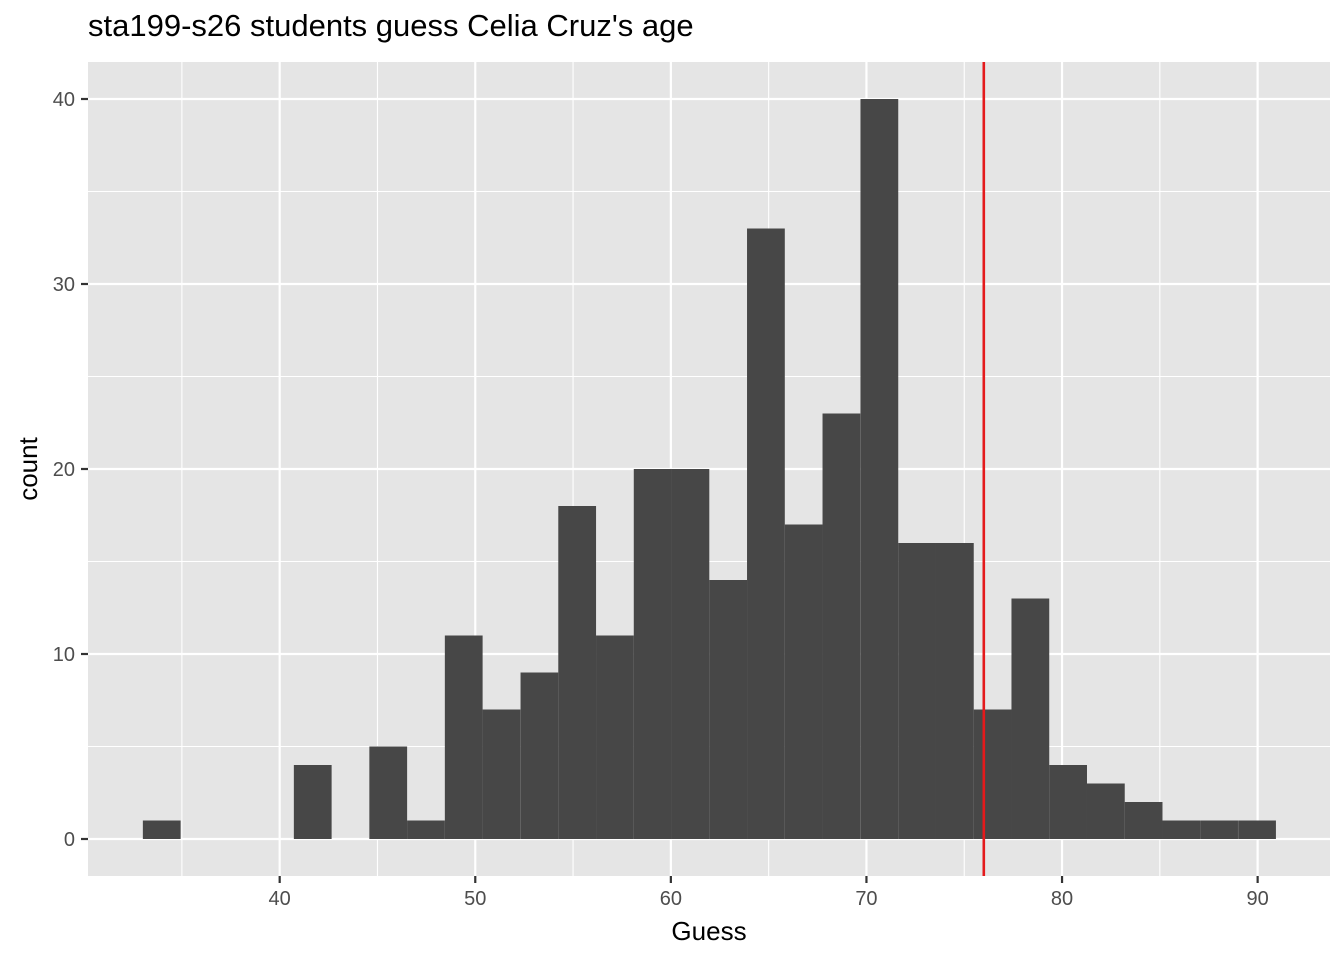  Describe the element at coordinates (1062, 899) in the screenshot. I see `x-tick-label: 80` at that location.